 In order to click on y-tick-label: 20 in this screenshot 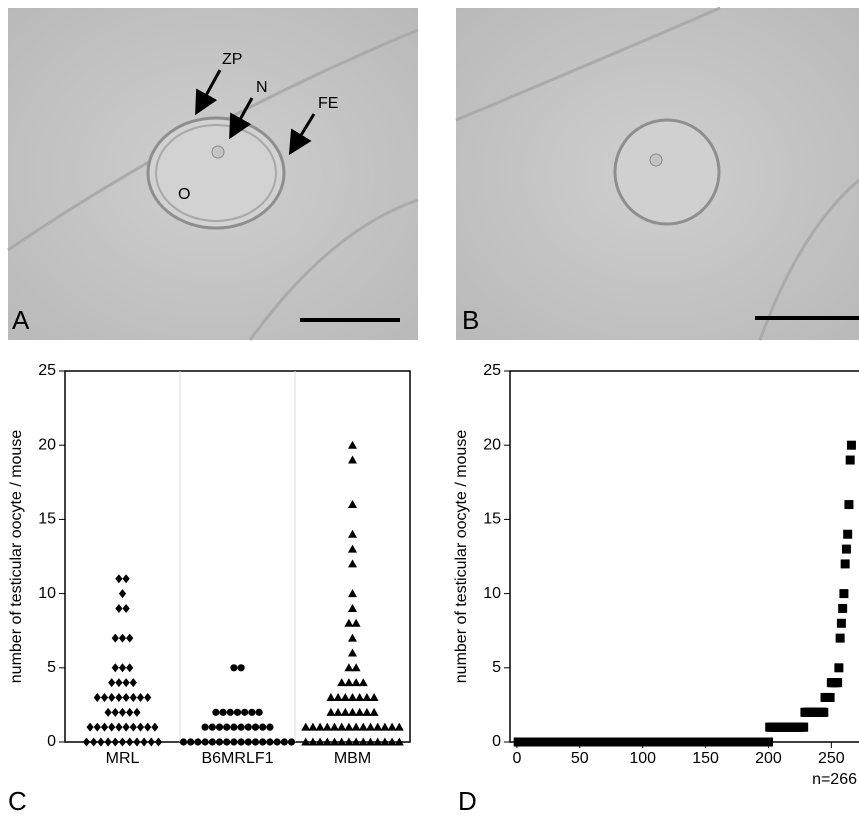, I will do `click(492, 444)`.